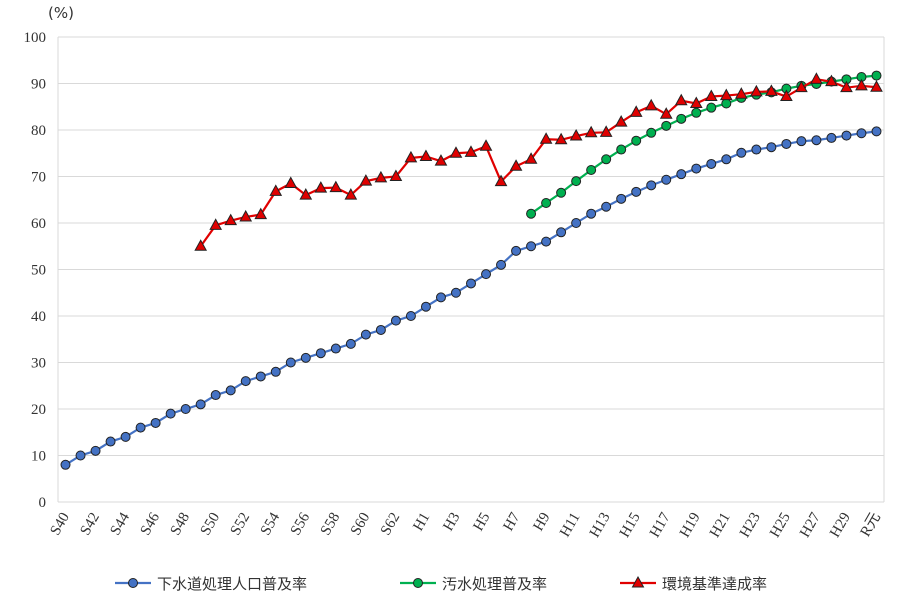 The height and width of the screenshot is (611, 915). What do you see at coordinates (451, 522) in the screenshot?
I see `x-tick-label: H3` at bounding box center [451, 522].